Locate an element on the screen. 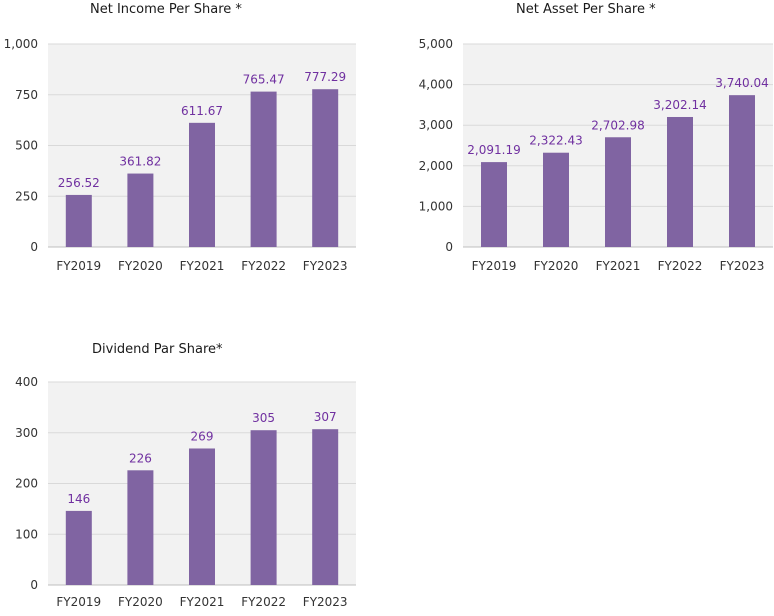  y-tick-label: 100 is located at coordinates (26, 534).